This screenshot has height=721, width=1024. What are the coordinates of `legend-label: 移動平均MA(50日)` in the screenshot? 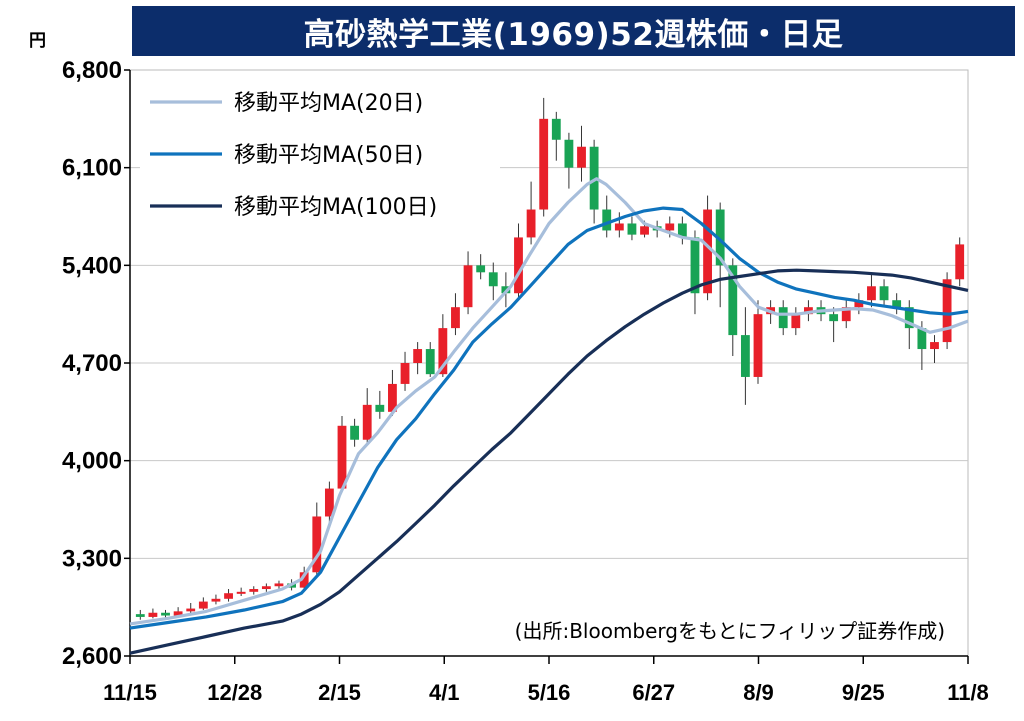 It's located at (328, 155).